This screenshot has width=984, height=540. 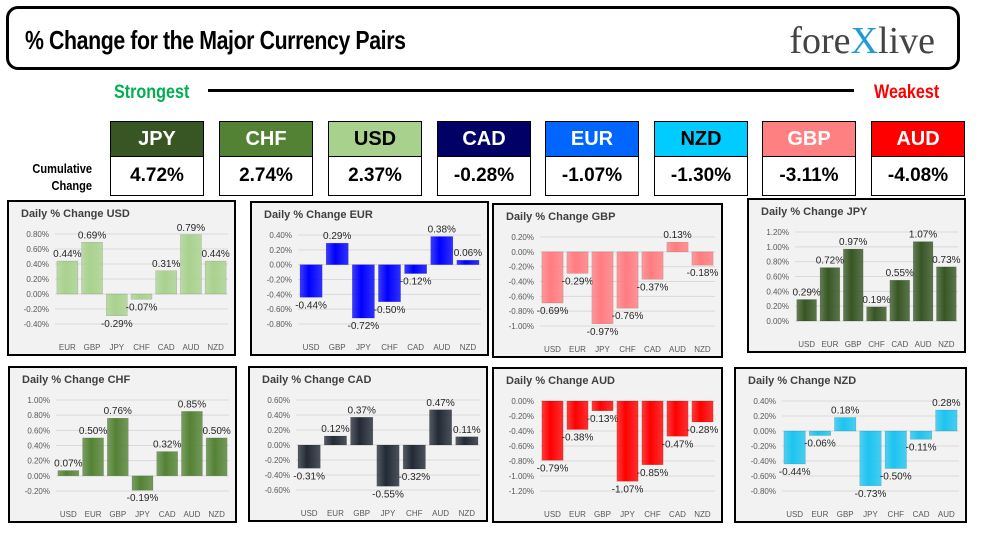 What do you see at coordinates (142, 307) in the screenshot?
I see `data-label: -0.07%` at bounding box center [142, 307].